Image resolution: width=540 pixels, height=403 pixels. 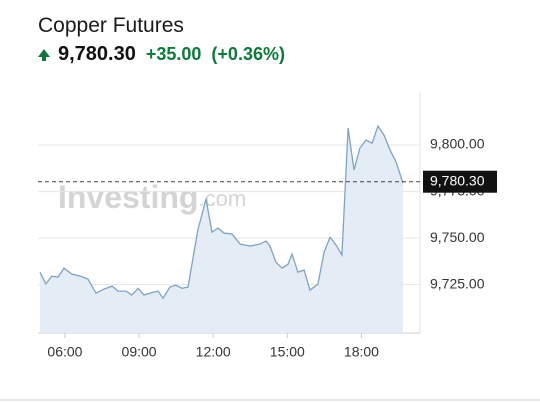 I want to click on x-tick-label: 12:00, so click(x=213, y=352).